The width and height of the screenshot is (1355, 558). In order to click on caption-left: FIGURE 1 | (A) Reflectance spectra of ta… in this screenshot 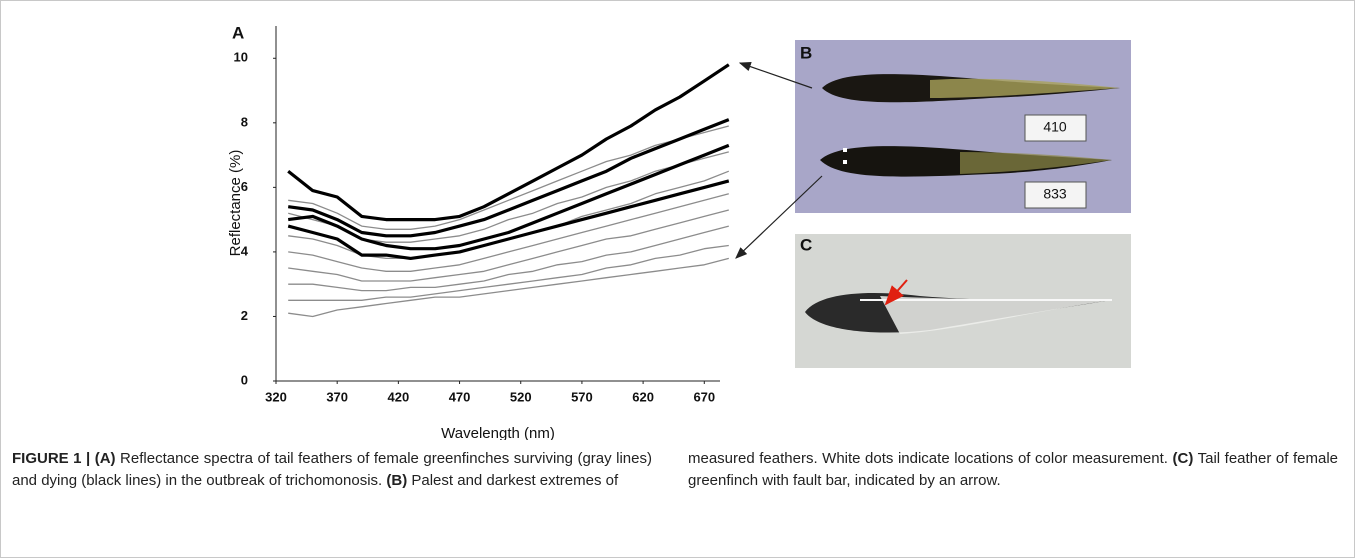, I will do `click(332, 470)`.